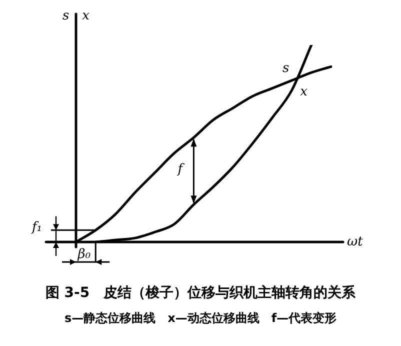 This screenshot has height=346, width=401. I want to click on y-axis-title: s x, so click(76, 16).